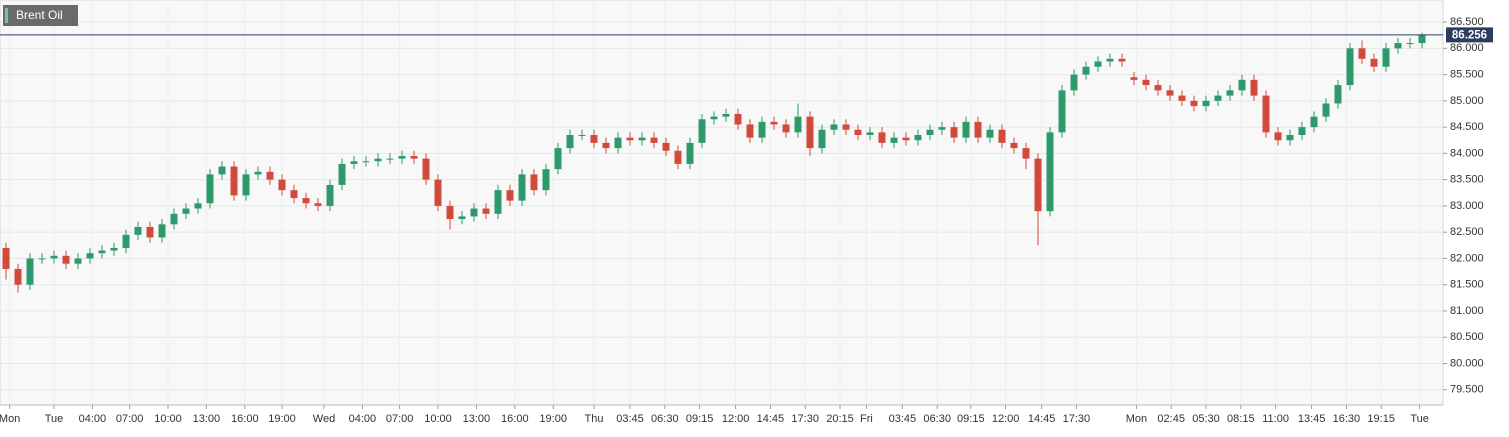 This screenshot has height=437, width=1509. Describe the element at coordinates (736, 419) in the screenshot. I see `x-tick-label: 12:00` at that location.